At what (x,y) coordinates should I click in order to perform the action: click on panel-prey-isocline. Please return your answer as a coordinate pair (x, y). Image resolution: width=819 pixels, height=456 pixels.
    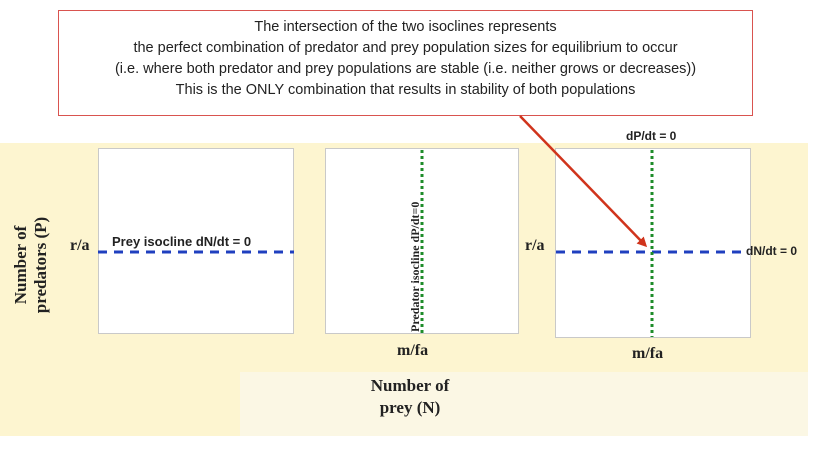
    Looking at the image, I should click on (196, 241).